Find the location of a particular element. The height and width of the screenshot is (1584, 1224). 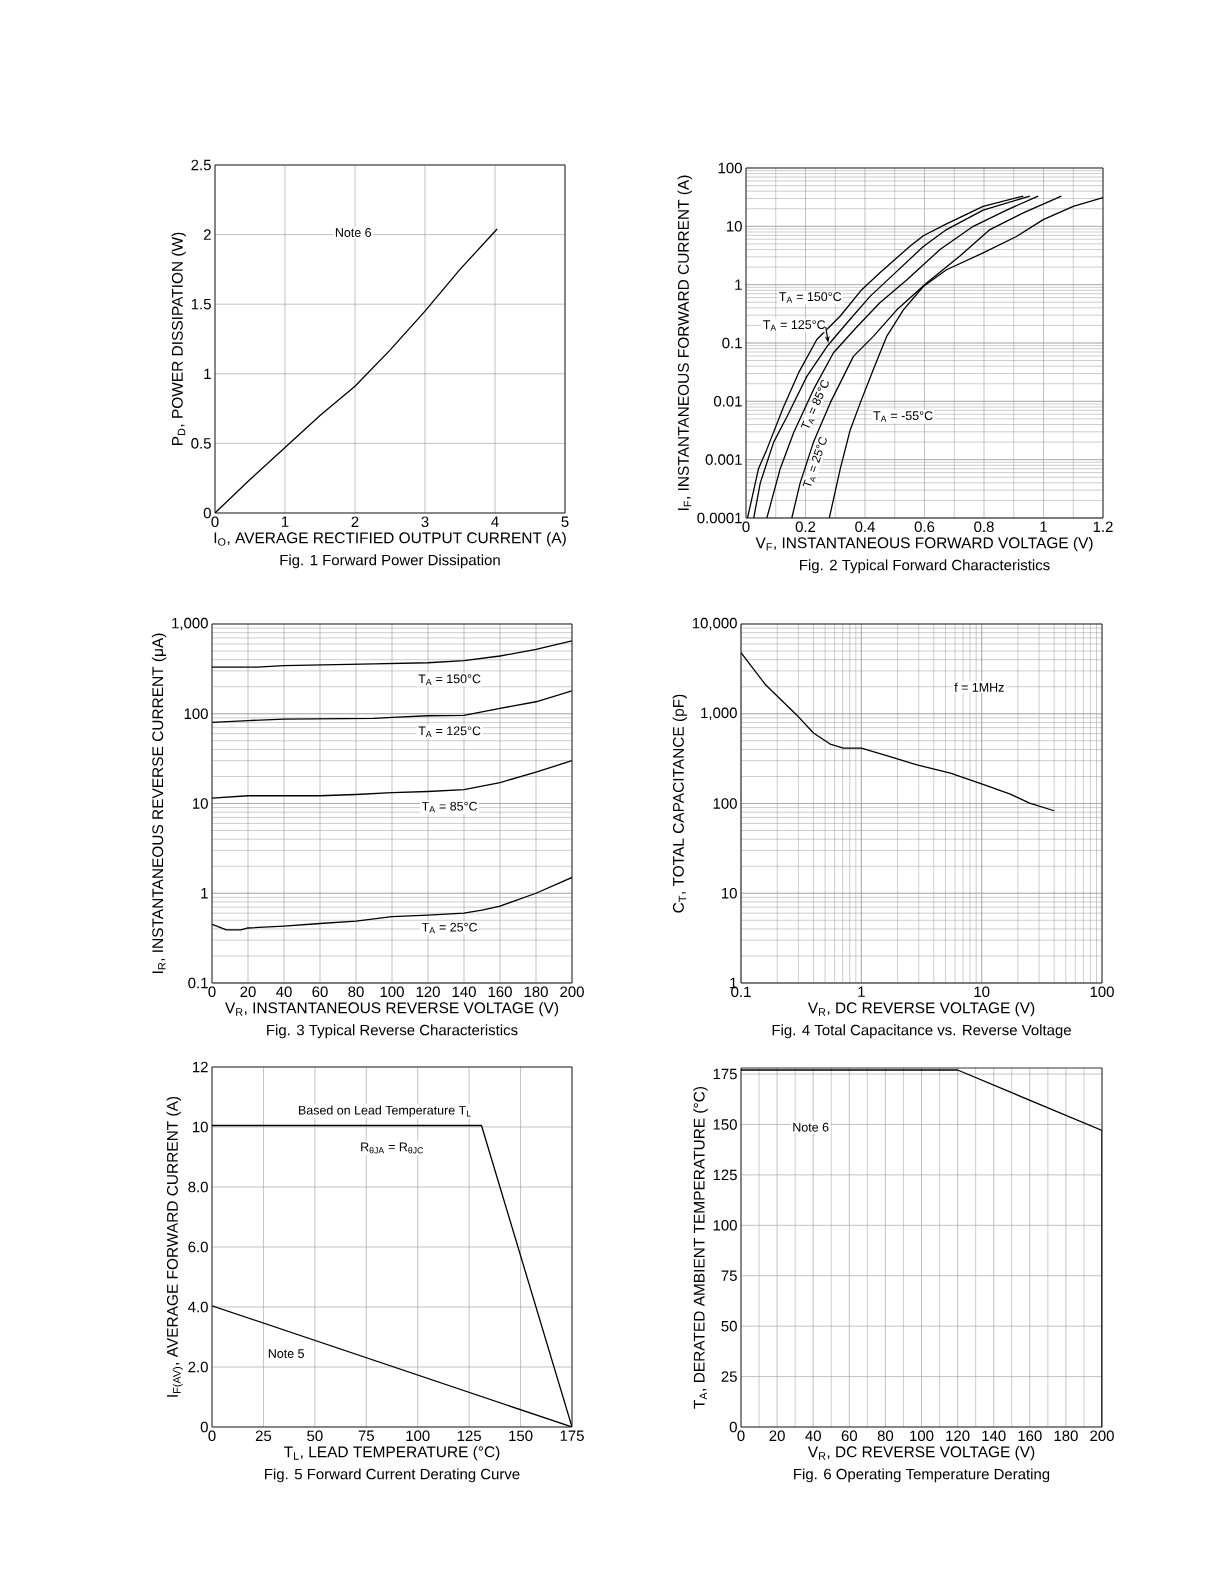

x-tick-label: 50 is located at coordinates (315, 1436).